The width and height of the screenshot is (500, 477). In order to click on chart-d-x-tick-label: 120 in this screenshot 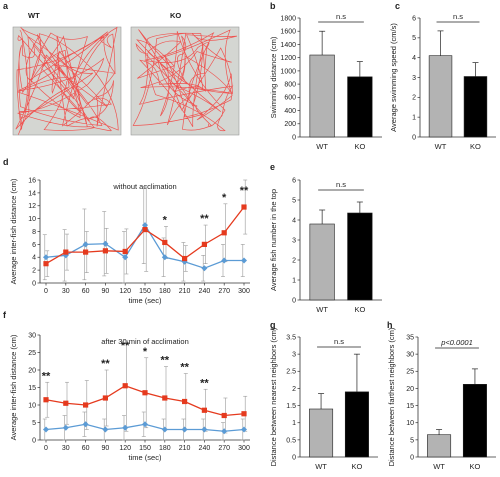, I will do `click(125, 291)`.